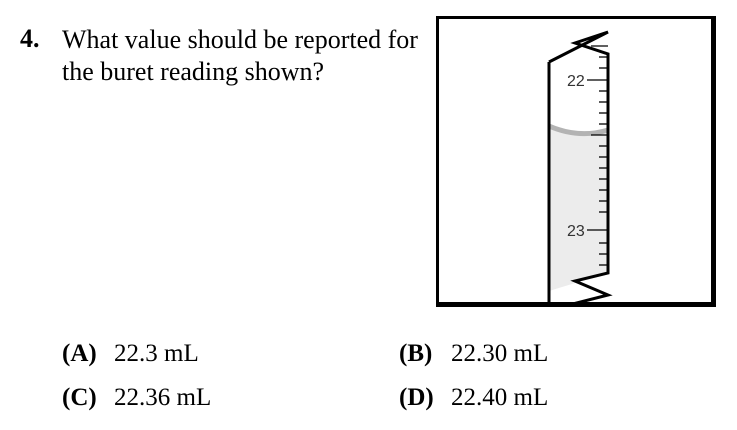 This screenshot has width=737, height=430. I want to click on choice-a: (A) 22.3 mL, so click(130, 354).